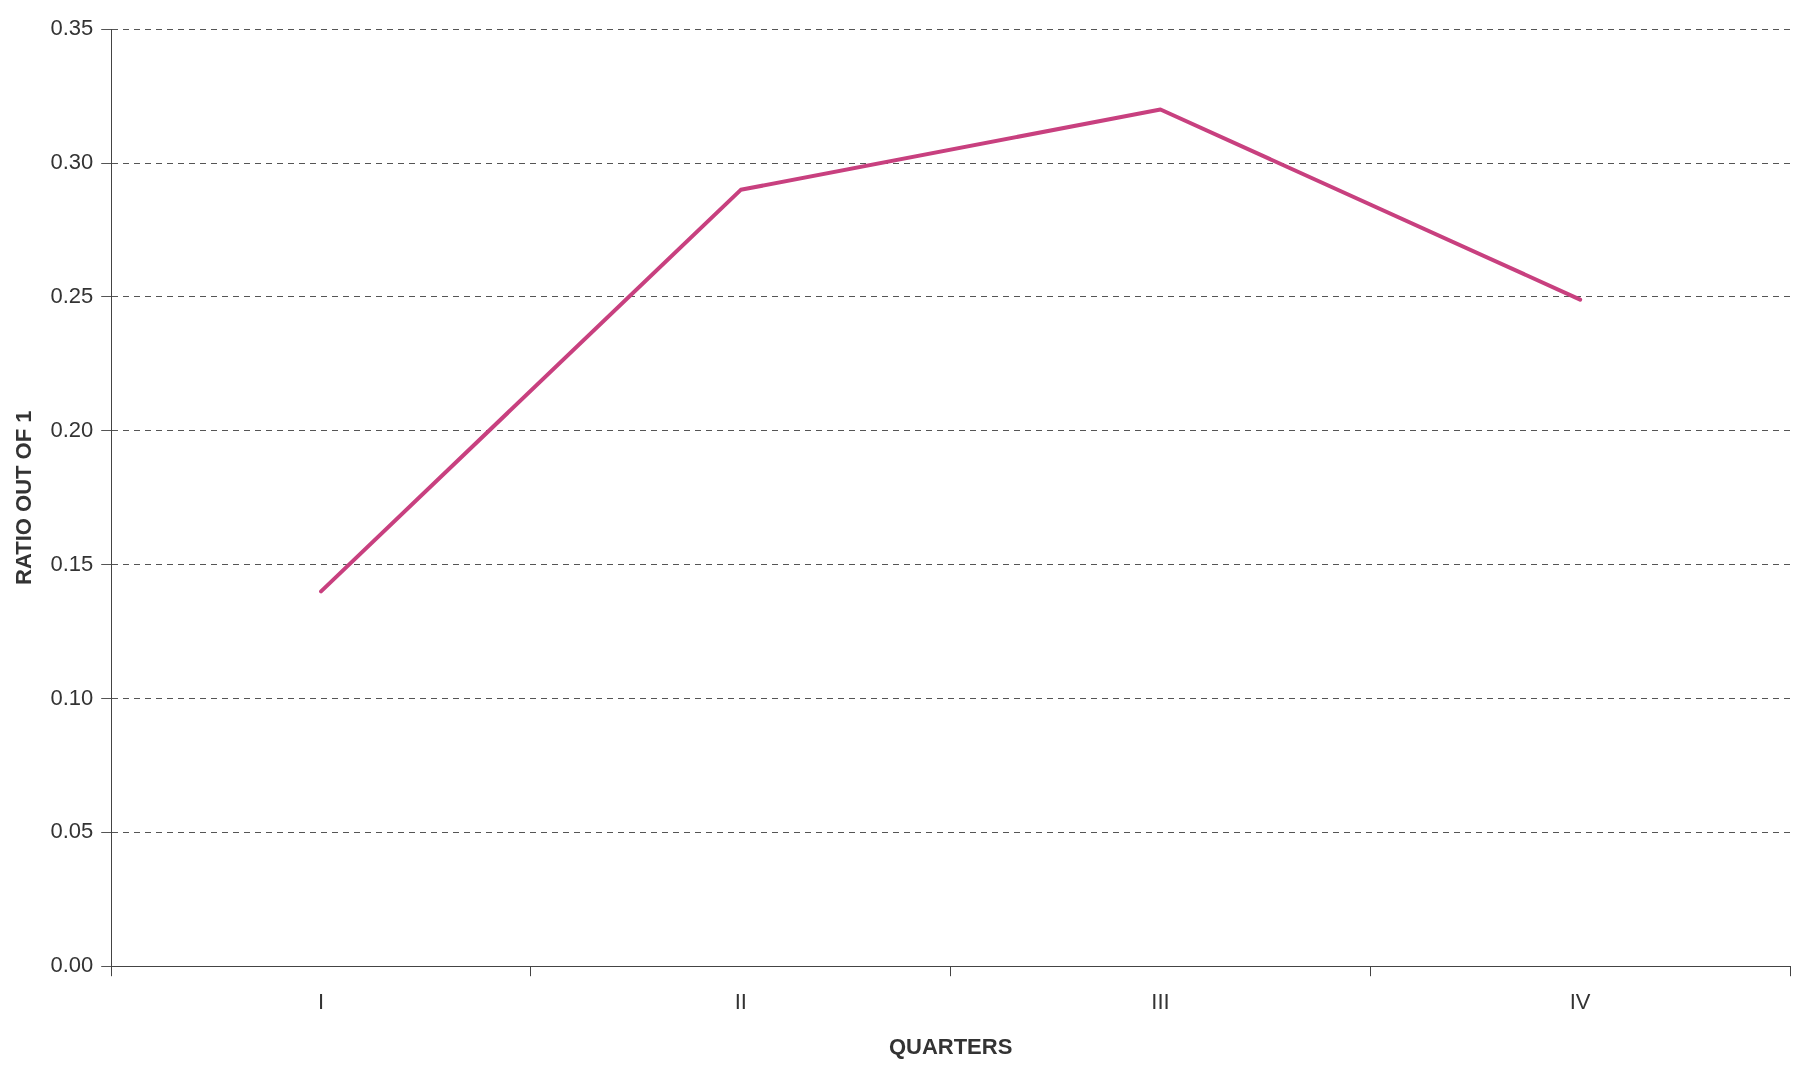 Image resolution: width=1802 pixels, height=1073 pixels. What do you see at coordinates (72, 965) in the screenshot?
I see `y-tick-label: 0.00` at bounding box center [72, 965].